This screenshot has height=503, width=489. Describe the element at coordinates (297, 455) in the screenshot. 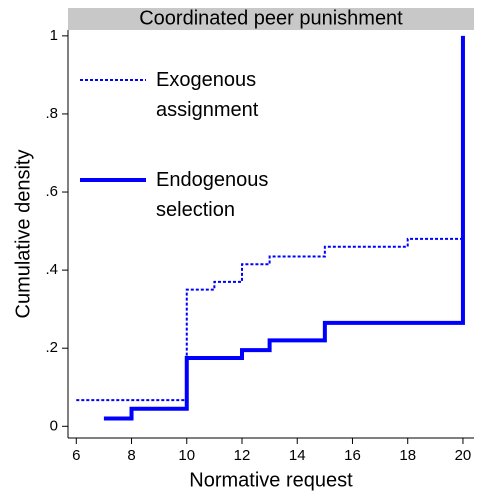

I see `x-tick-label: 14` at that location.